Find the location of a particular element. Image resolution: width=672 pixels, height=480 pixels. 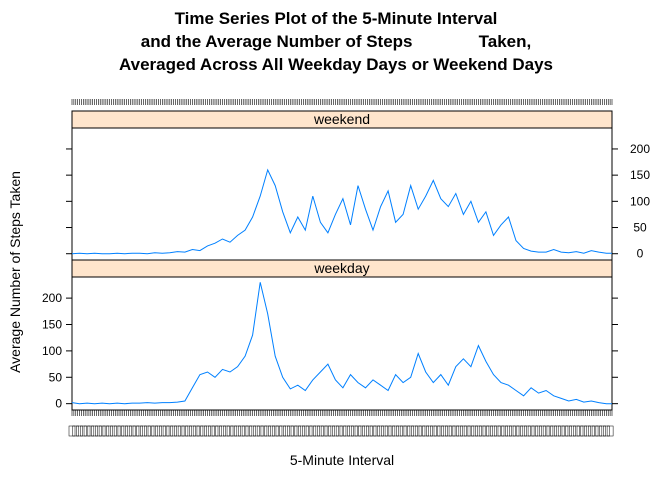

y-tick-label-weekend: 50 is located at coordinates (640, 228).